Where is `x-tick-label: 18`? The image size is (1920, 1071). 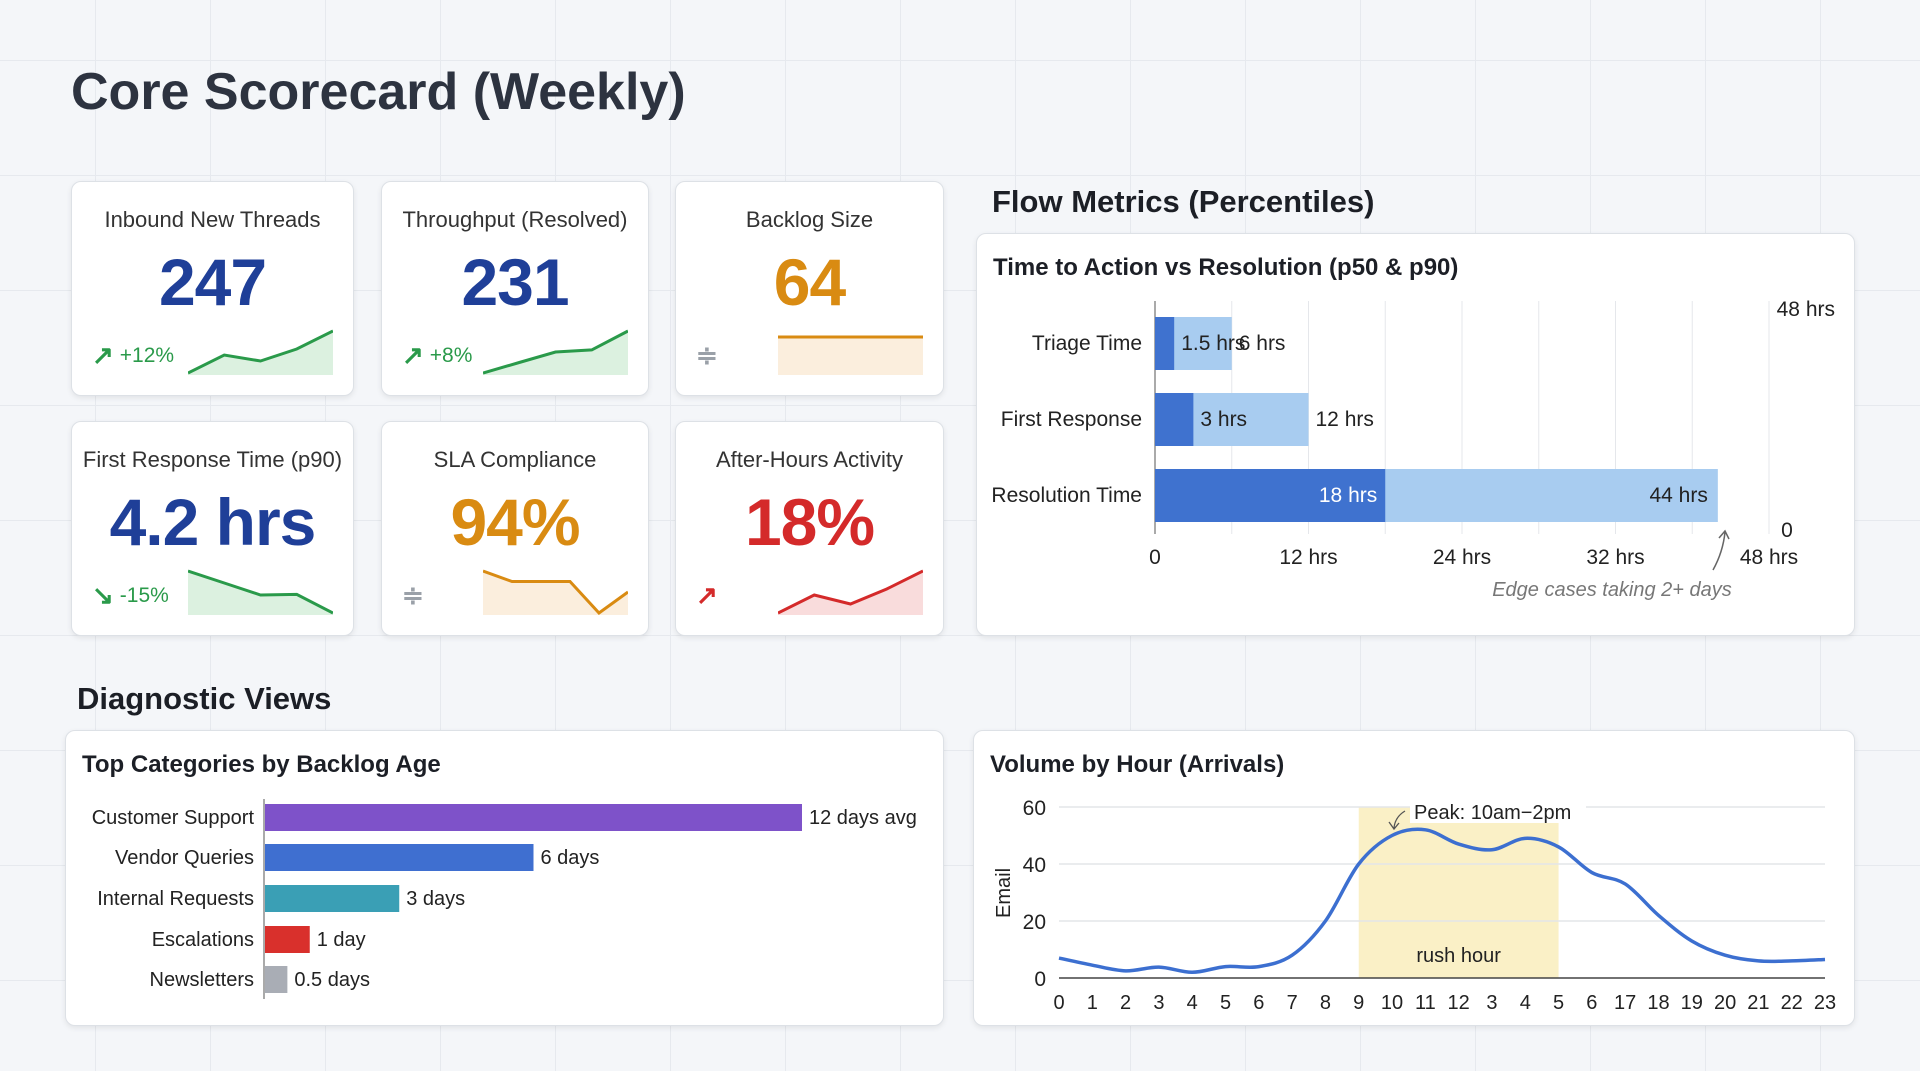 x-tick-label: 18 is located at coordinates (1658, 1003).